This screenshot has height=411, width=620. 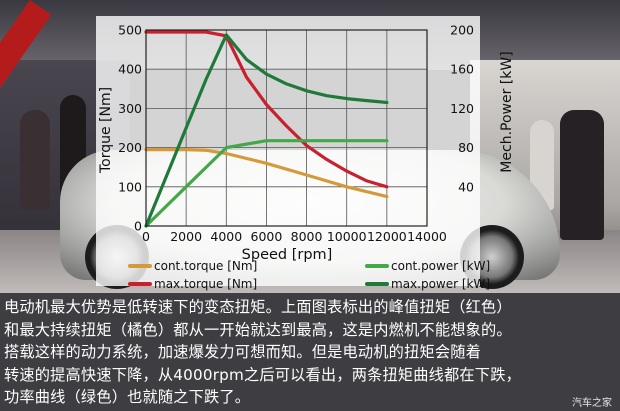 What do you see at coordinates (287, 255) in the screenshot?
I see `x-axis-label: Speed [rpm]` at bounding box center [287, 255].